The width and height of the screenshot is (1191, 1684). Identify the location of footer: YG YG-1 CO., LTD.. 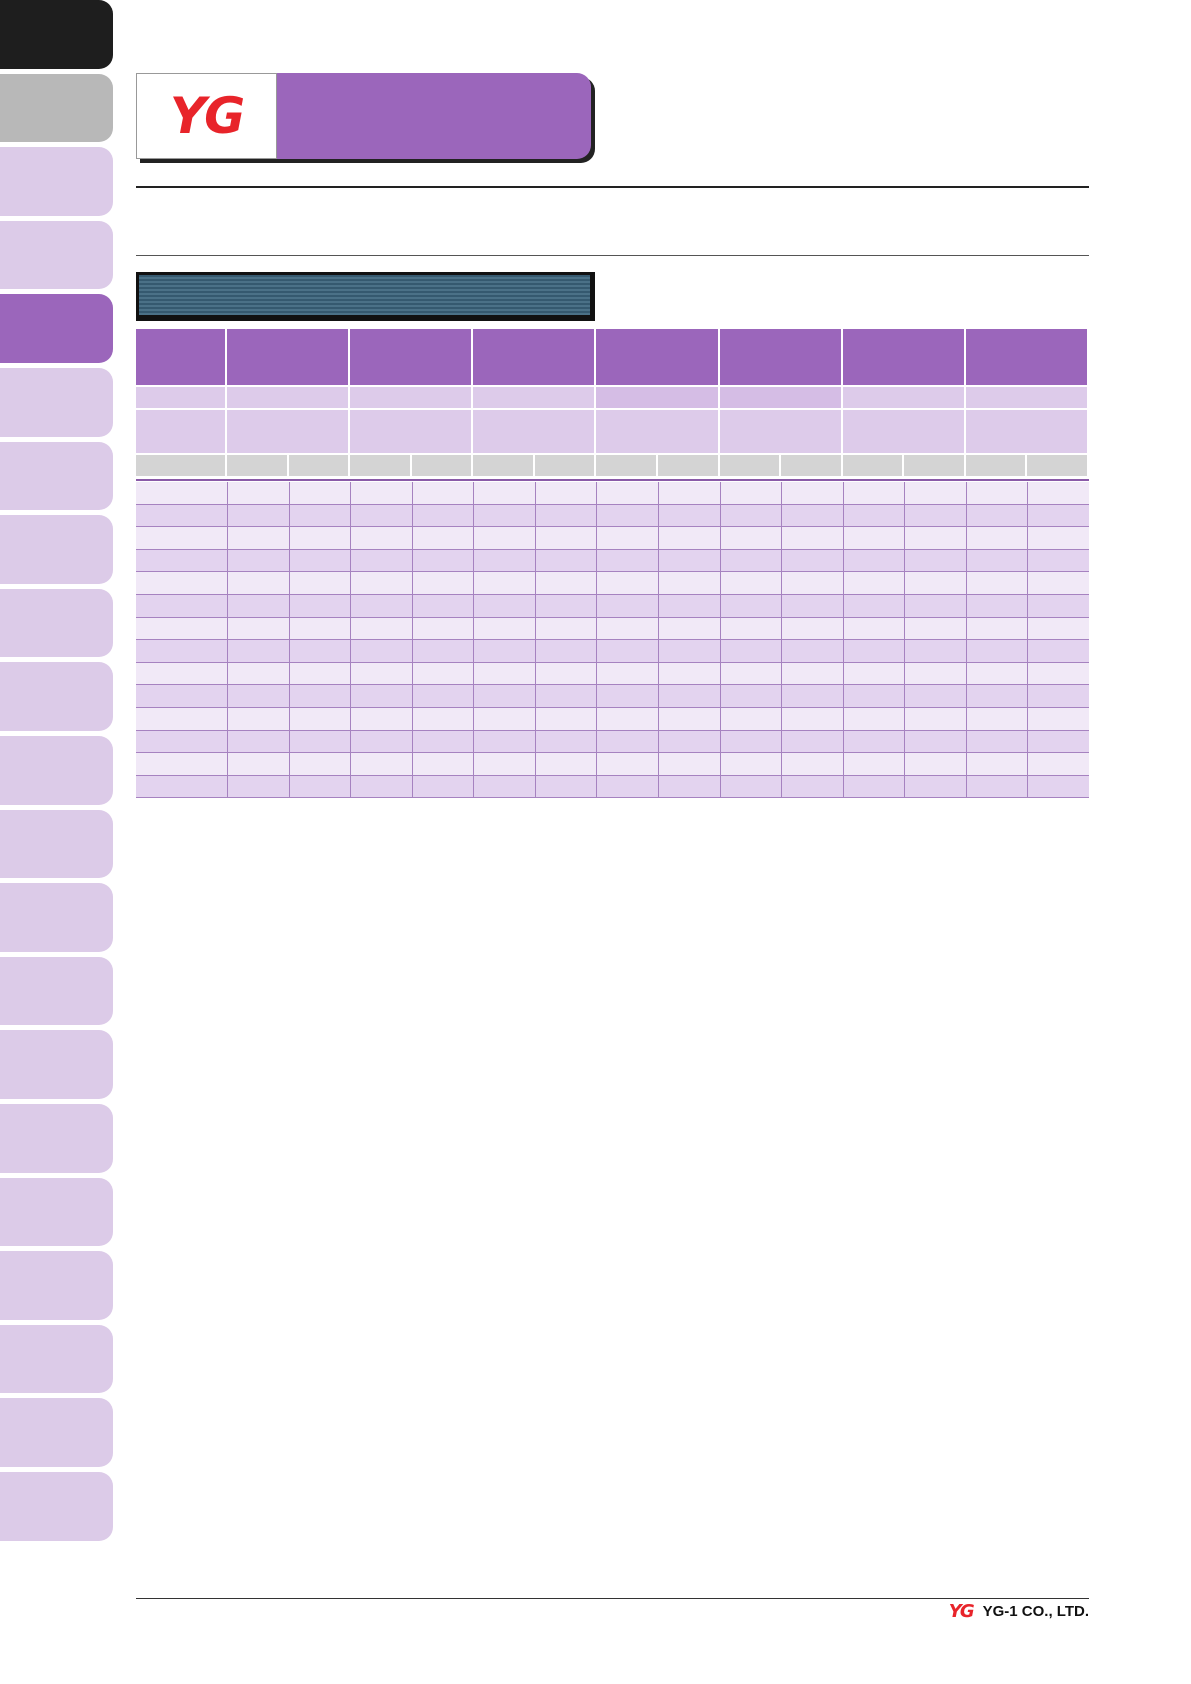
(1019, 1611).